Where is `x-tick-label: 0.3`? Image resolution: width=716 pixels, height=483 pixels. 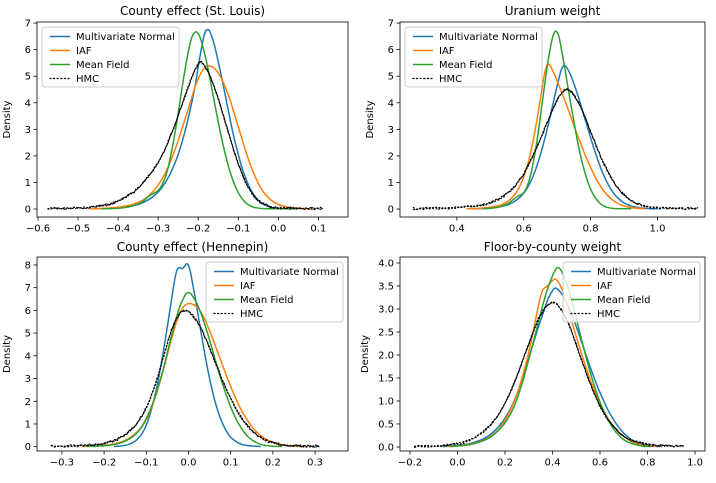
x-tick-label: 0.3 is located at coordinates (315, 463).